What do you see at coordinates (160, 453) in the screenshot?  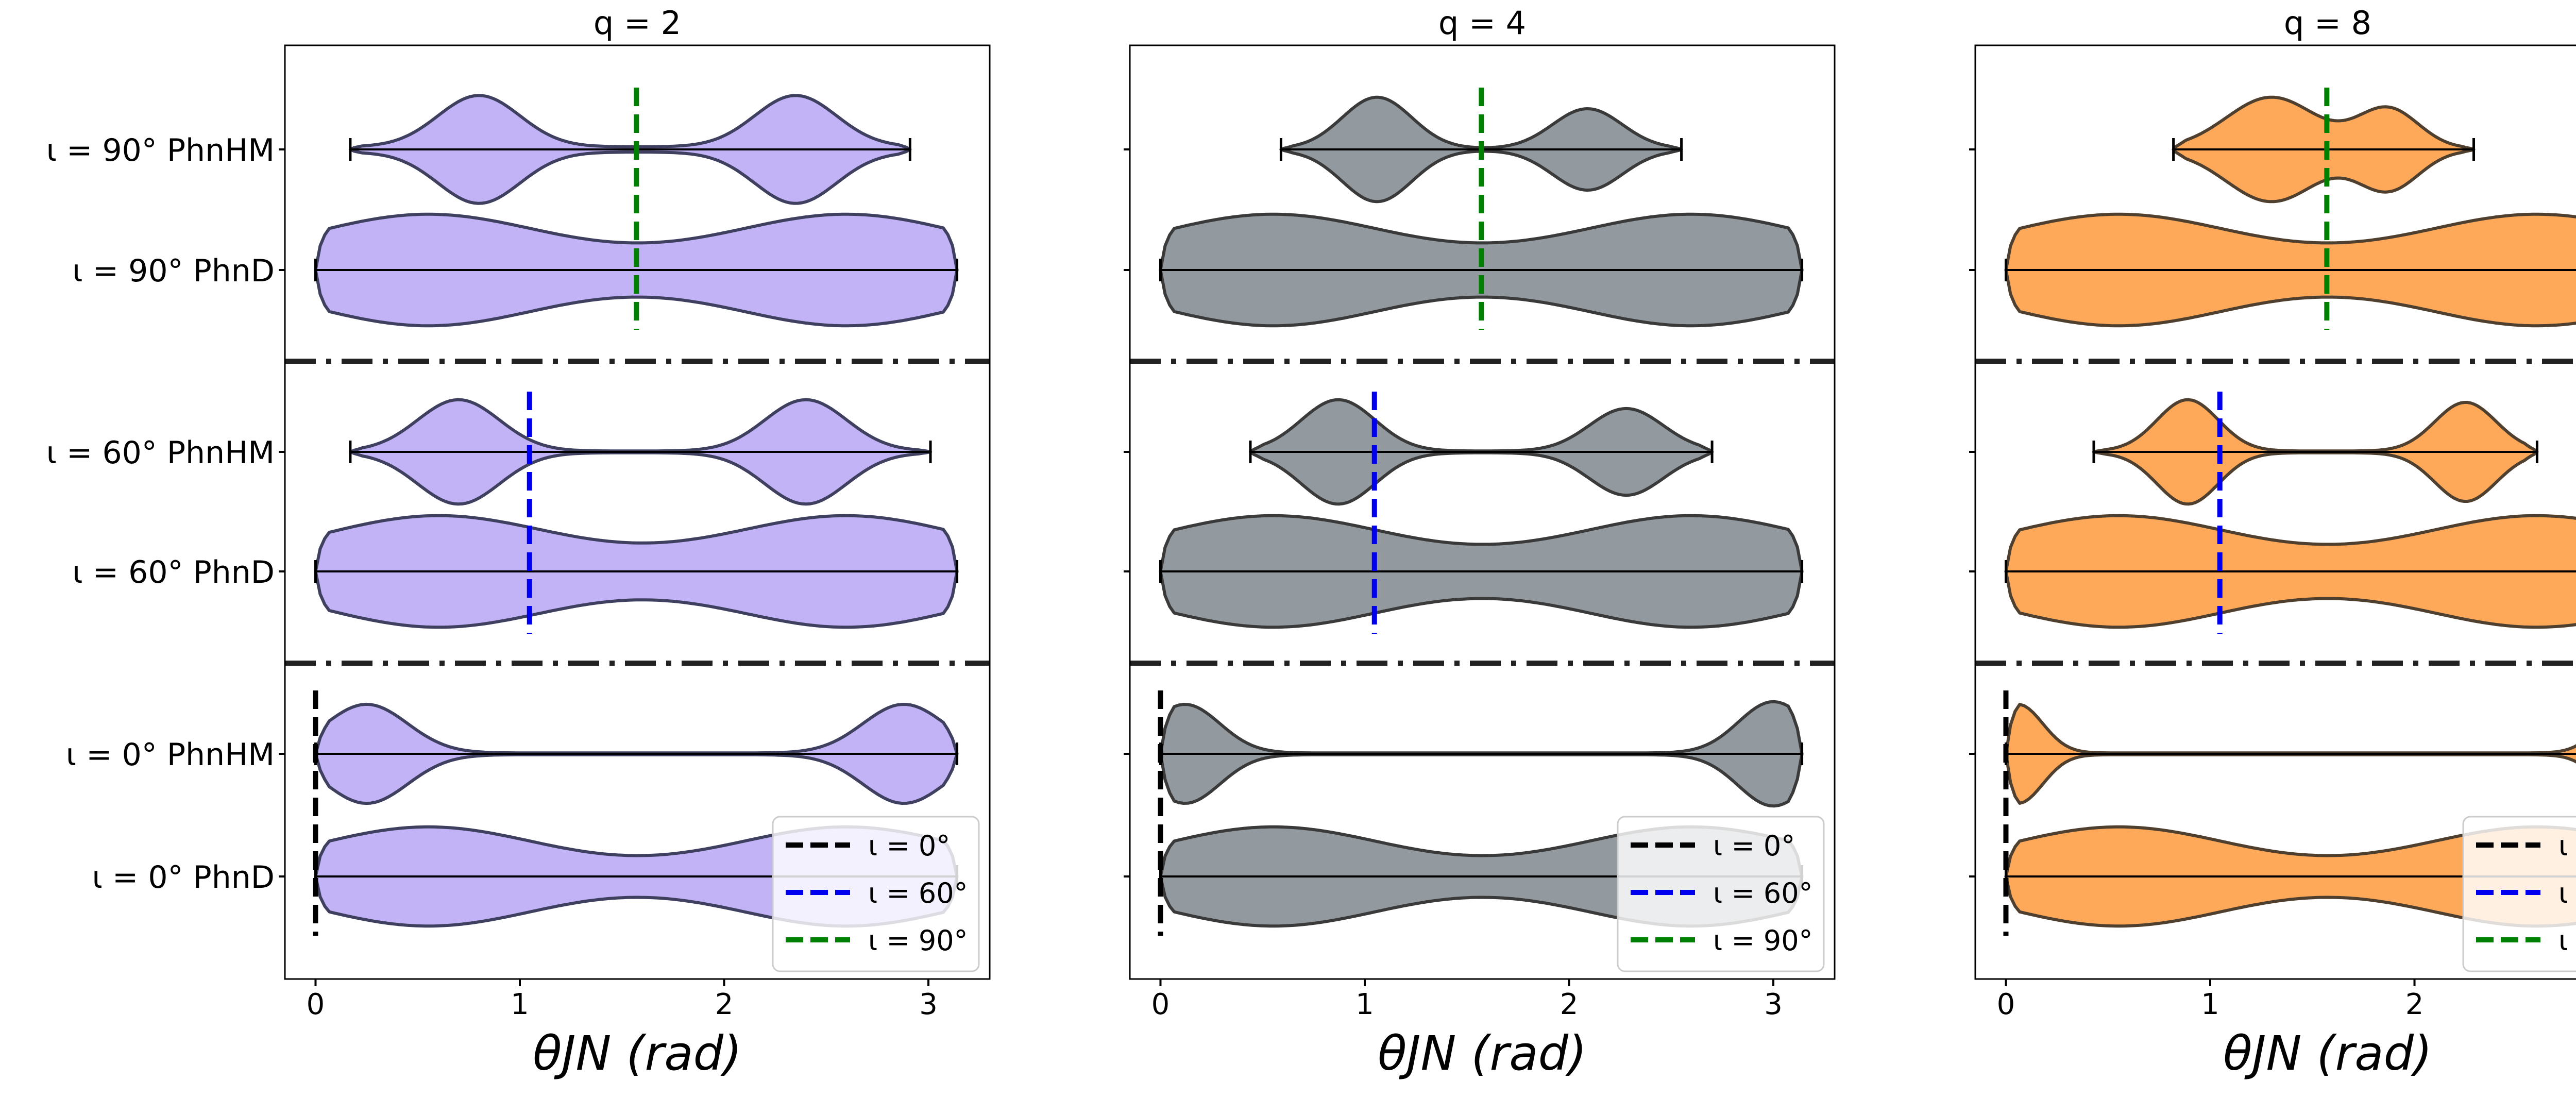 I see `row-label: ι = 60° PhnHM` at bounding box center [160, 453].